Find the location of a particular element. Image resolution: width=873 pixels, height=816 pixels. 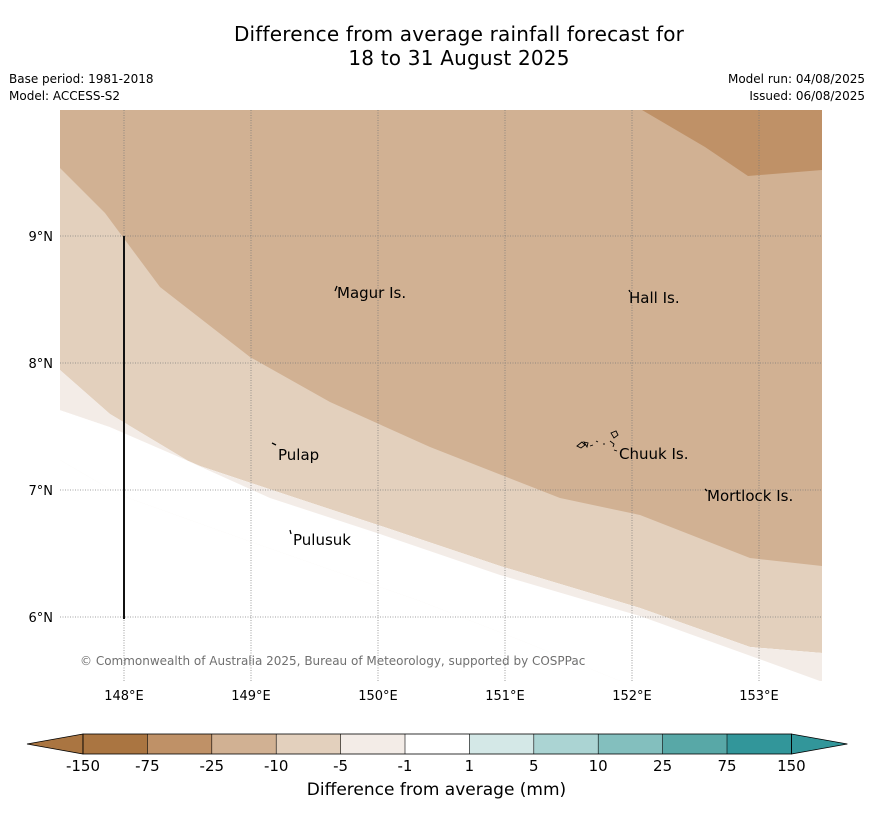

hall-island-shape is located at coordinates (629, 291).